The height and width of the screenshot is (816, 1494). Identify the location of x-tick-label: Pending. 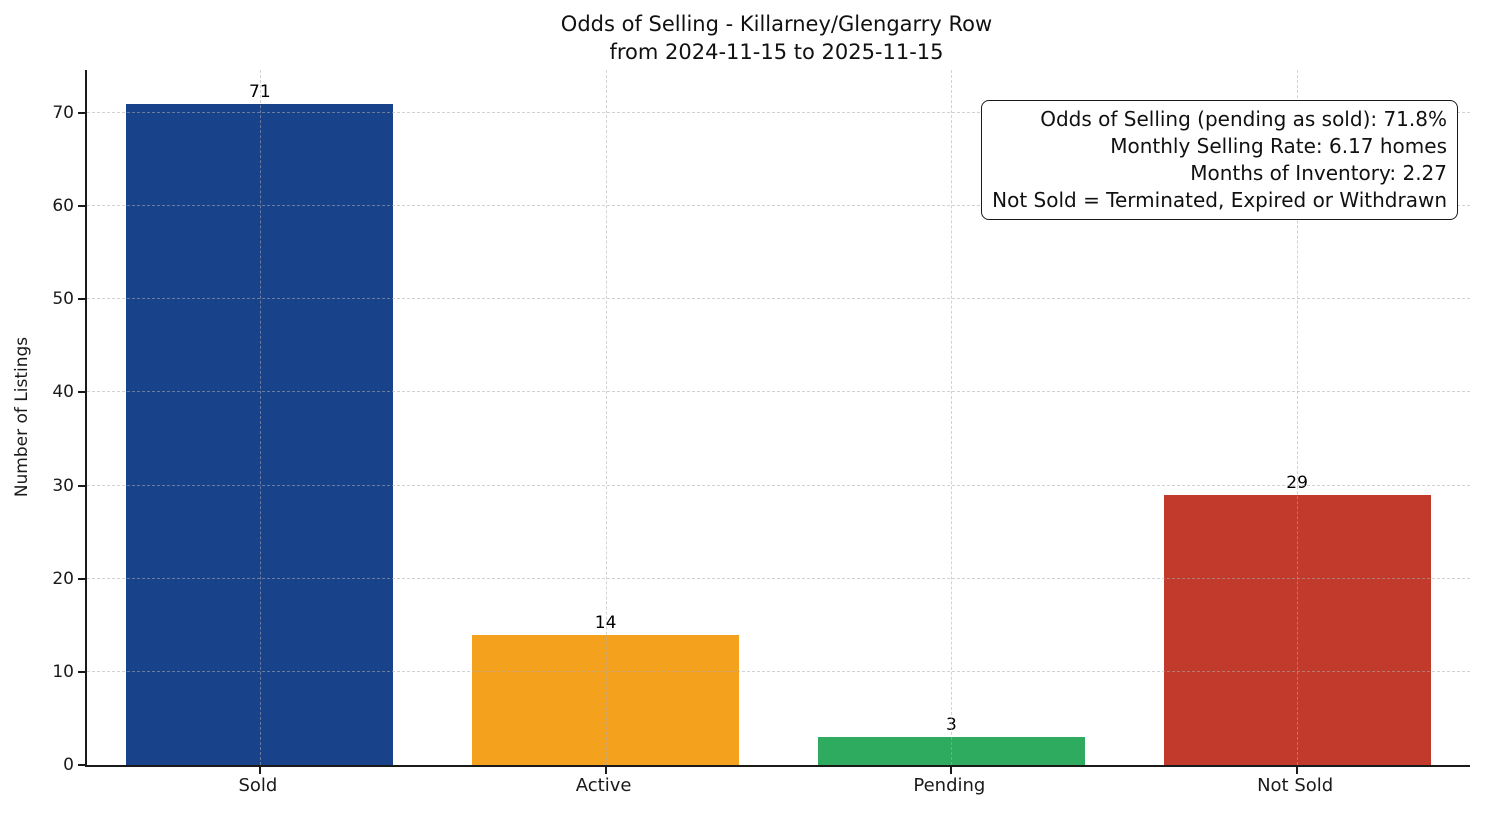
(949, 785).